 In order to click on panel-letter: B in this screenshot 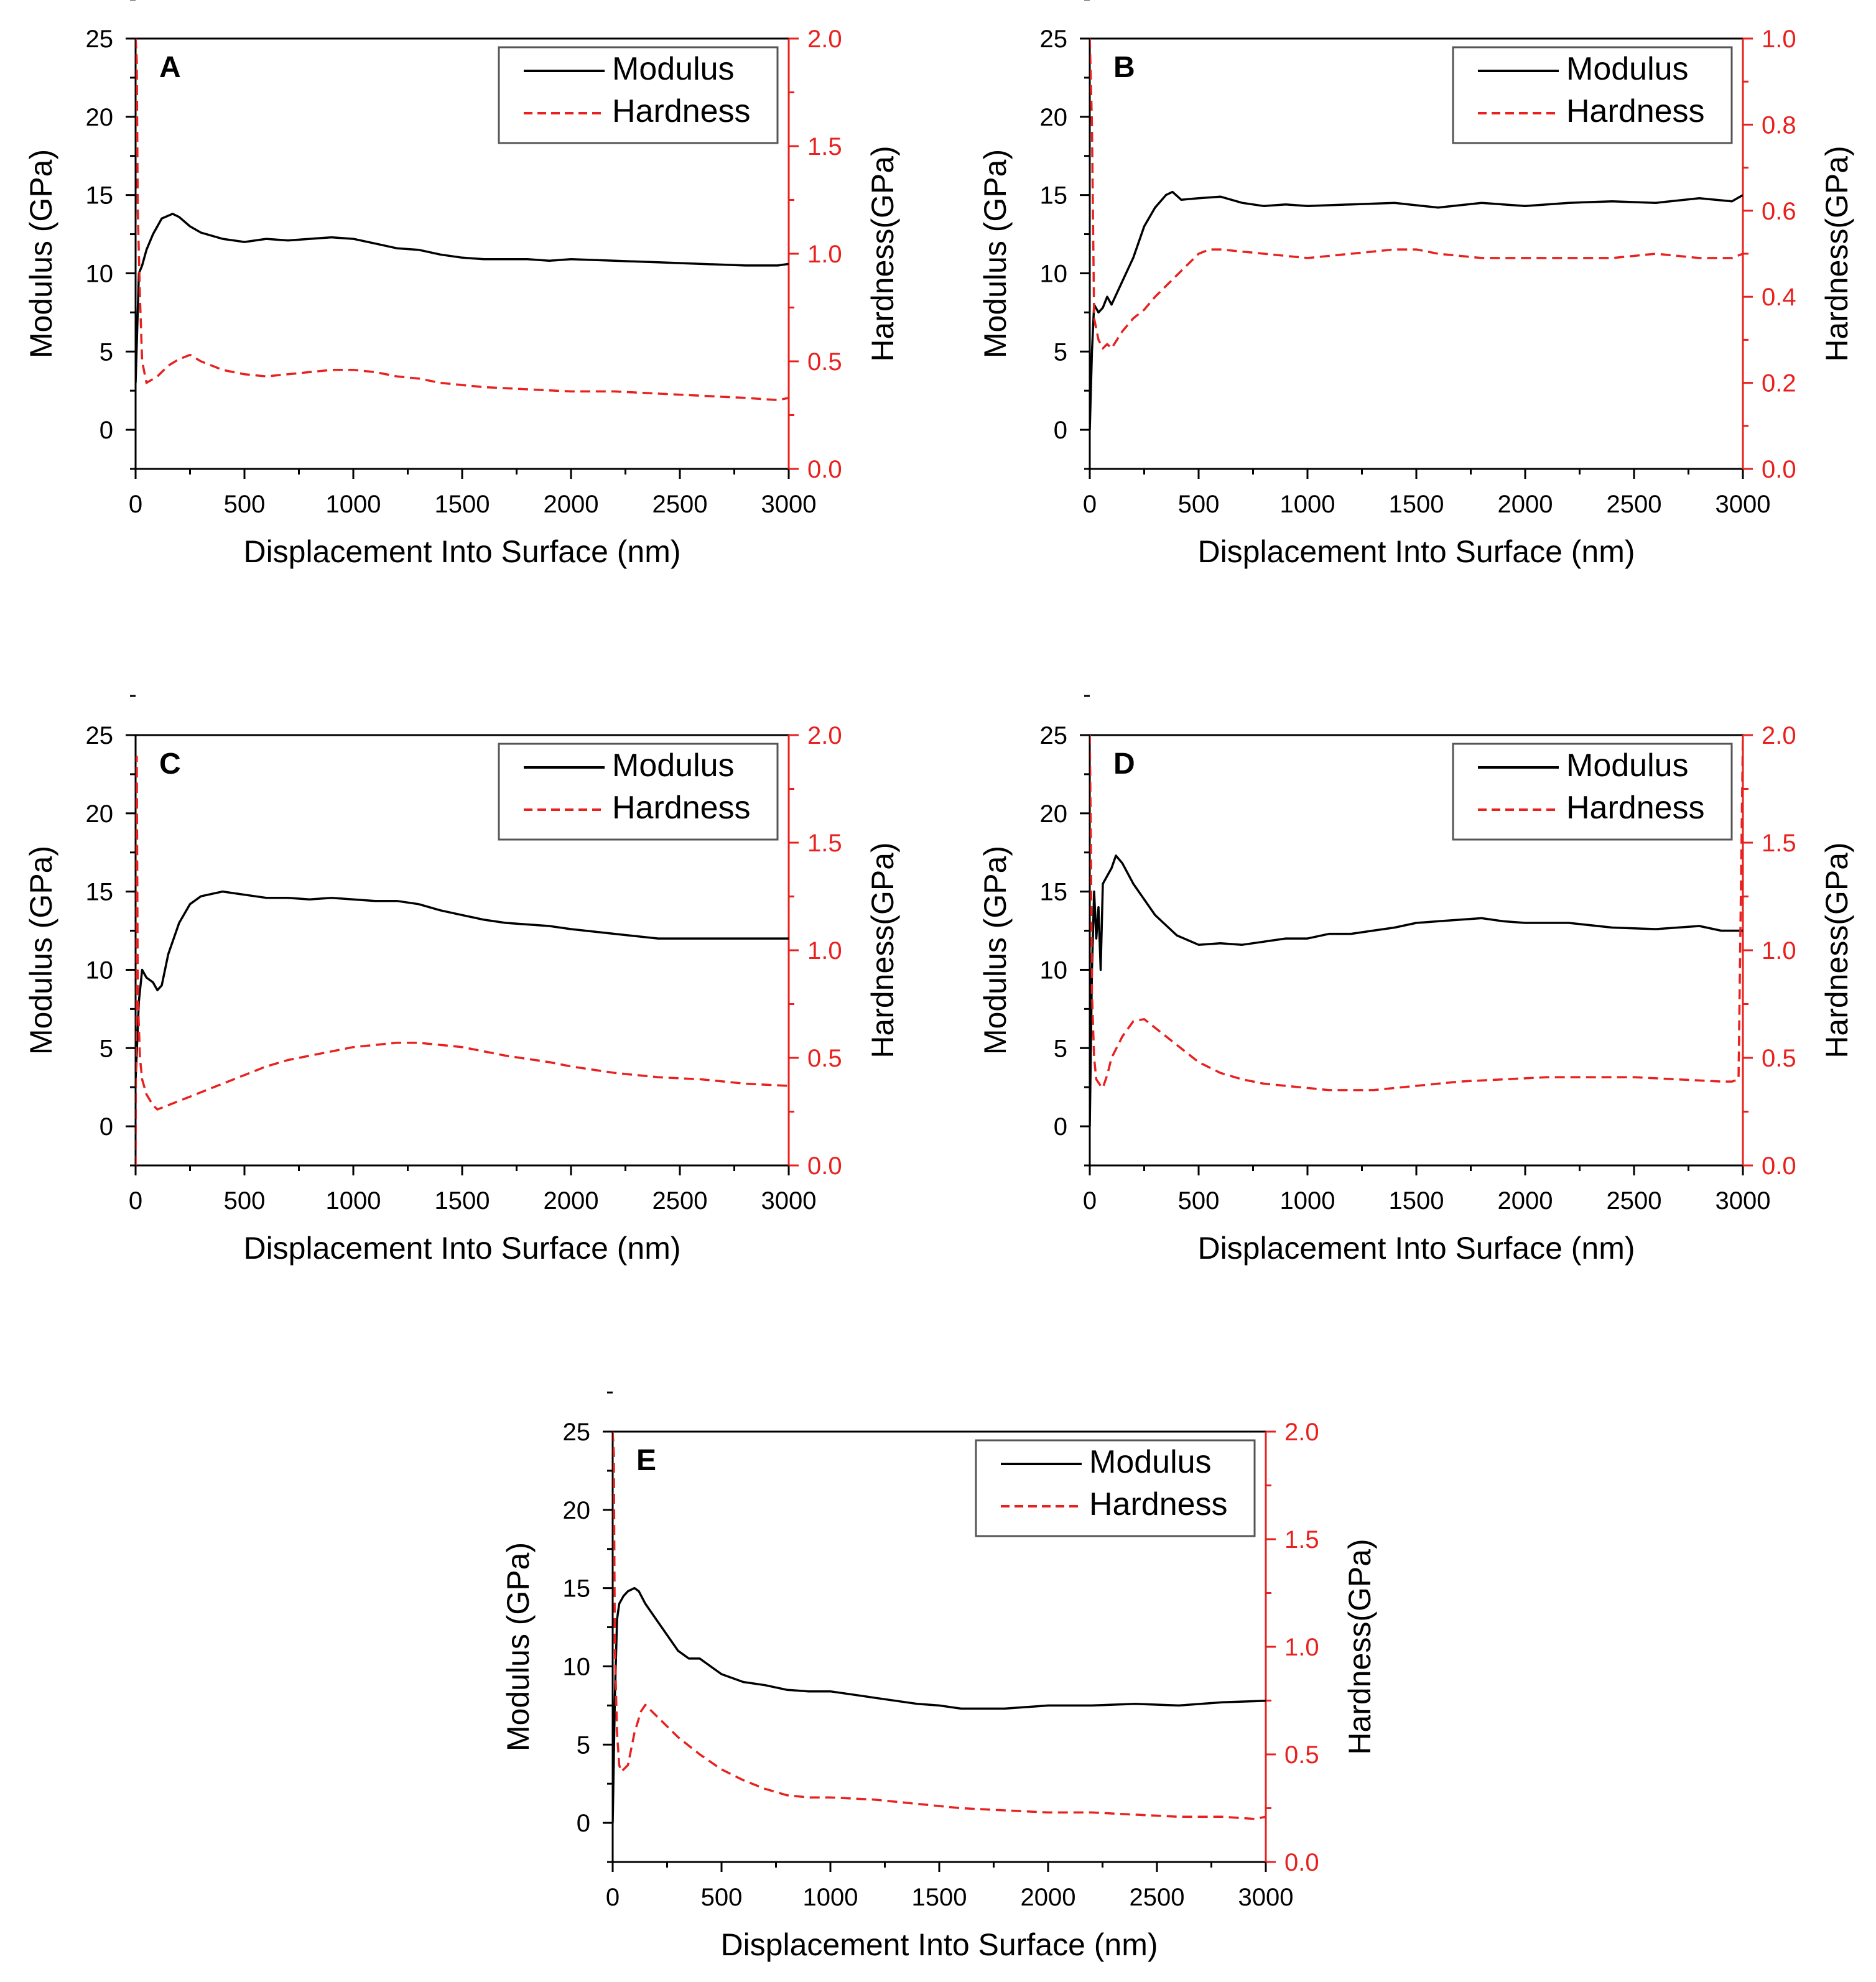, I will do `click(1124, 67)`.